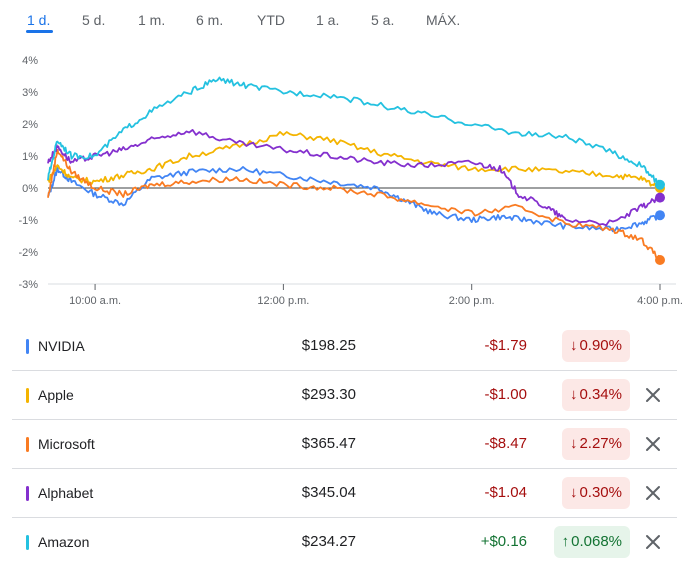 The height and width of the screenshot is (572, 689). I want to click on stock-row-microsoft: Microsoft $365.47 -$8.47 ↓ 2.27%, so click(344, 444).